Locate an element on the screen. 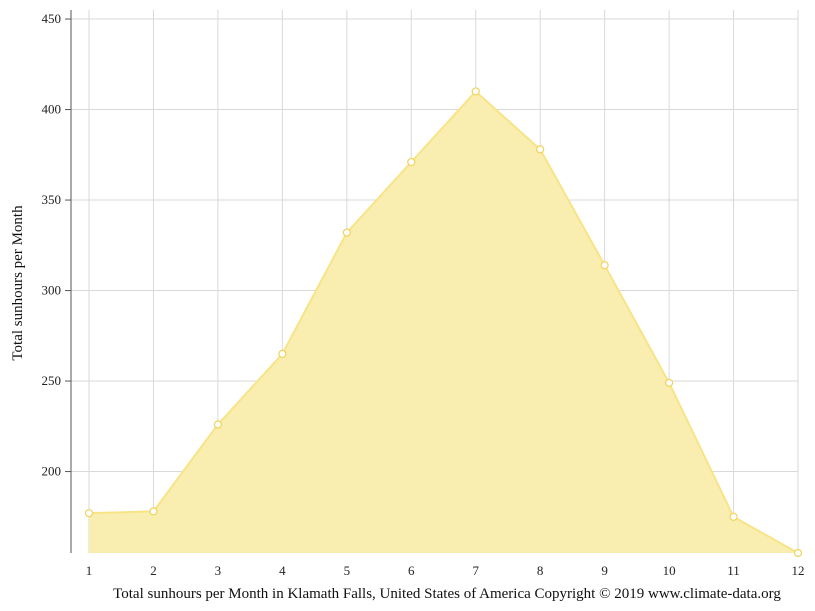 This screenshot has height=611, width=815. y-tick-label: 250 is located at coordinates (52, 380).